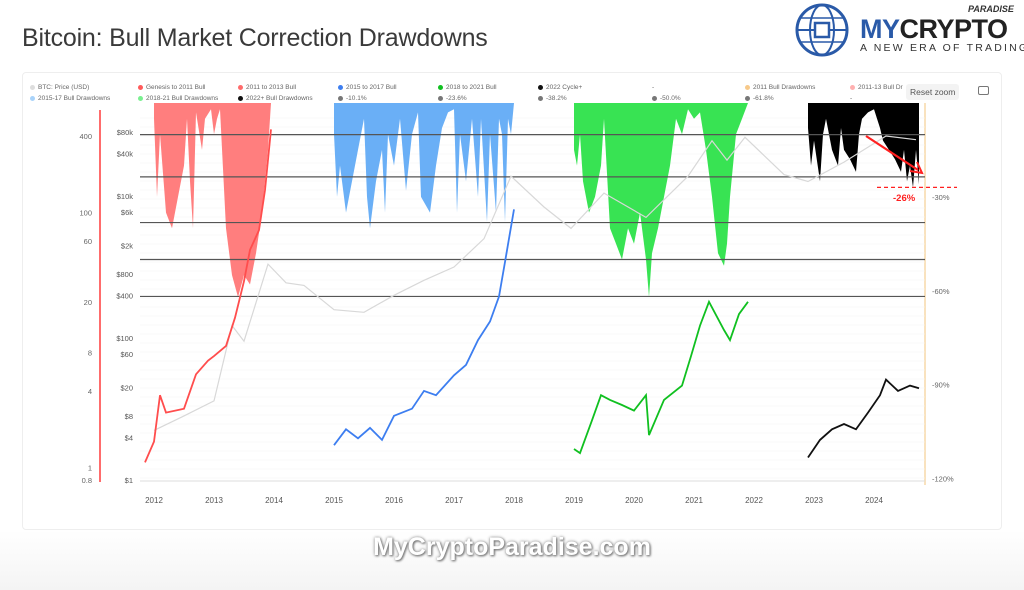 This screenshot has width=1024, height=590. I want to click on legend-item: 2018-21 Bull Drawdowns, so click(178, 98).